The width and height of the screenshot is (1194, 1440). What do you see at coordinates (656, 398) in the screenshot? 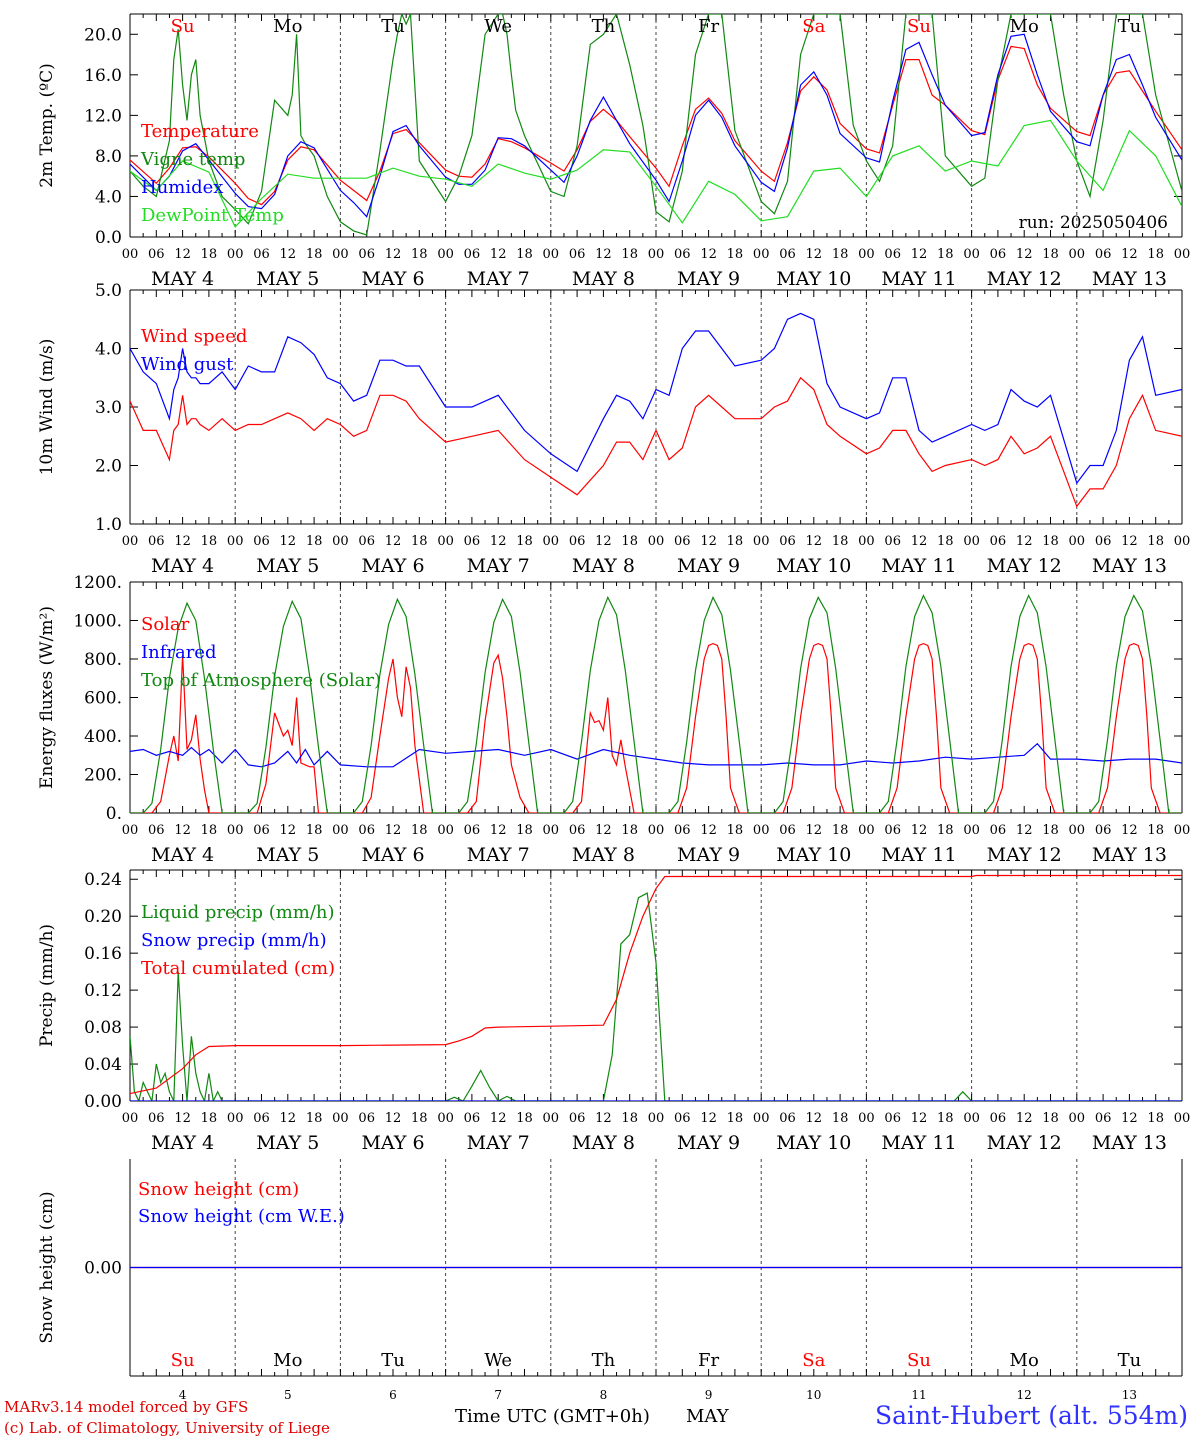
I see `series-line-wind-gust` at bounding box center [656, 398].